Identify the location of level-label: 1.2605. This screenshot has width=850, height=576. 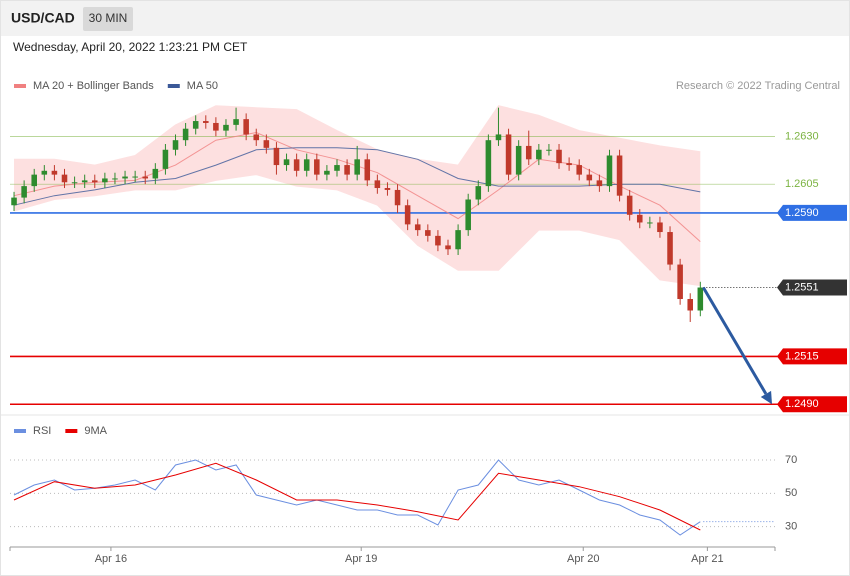
(802, 184).